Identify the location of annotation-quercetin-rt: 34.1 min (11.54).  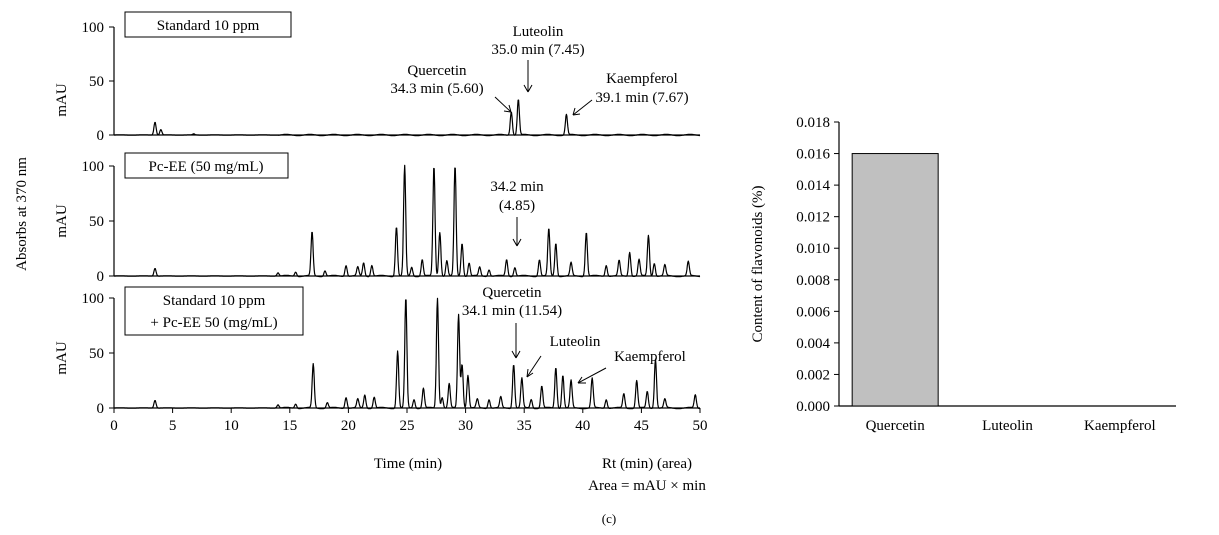
(512, 311).